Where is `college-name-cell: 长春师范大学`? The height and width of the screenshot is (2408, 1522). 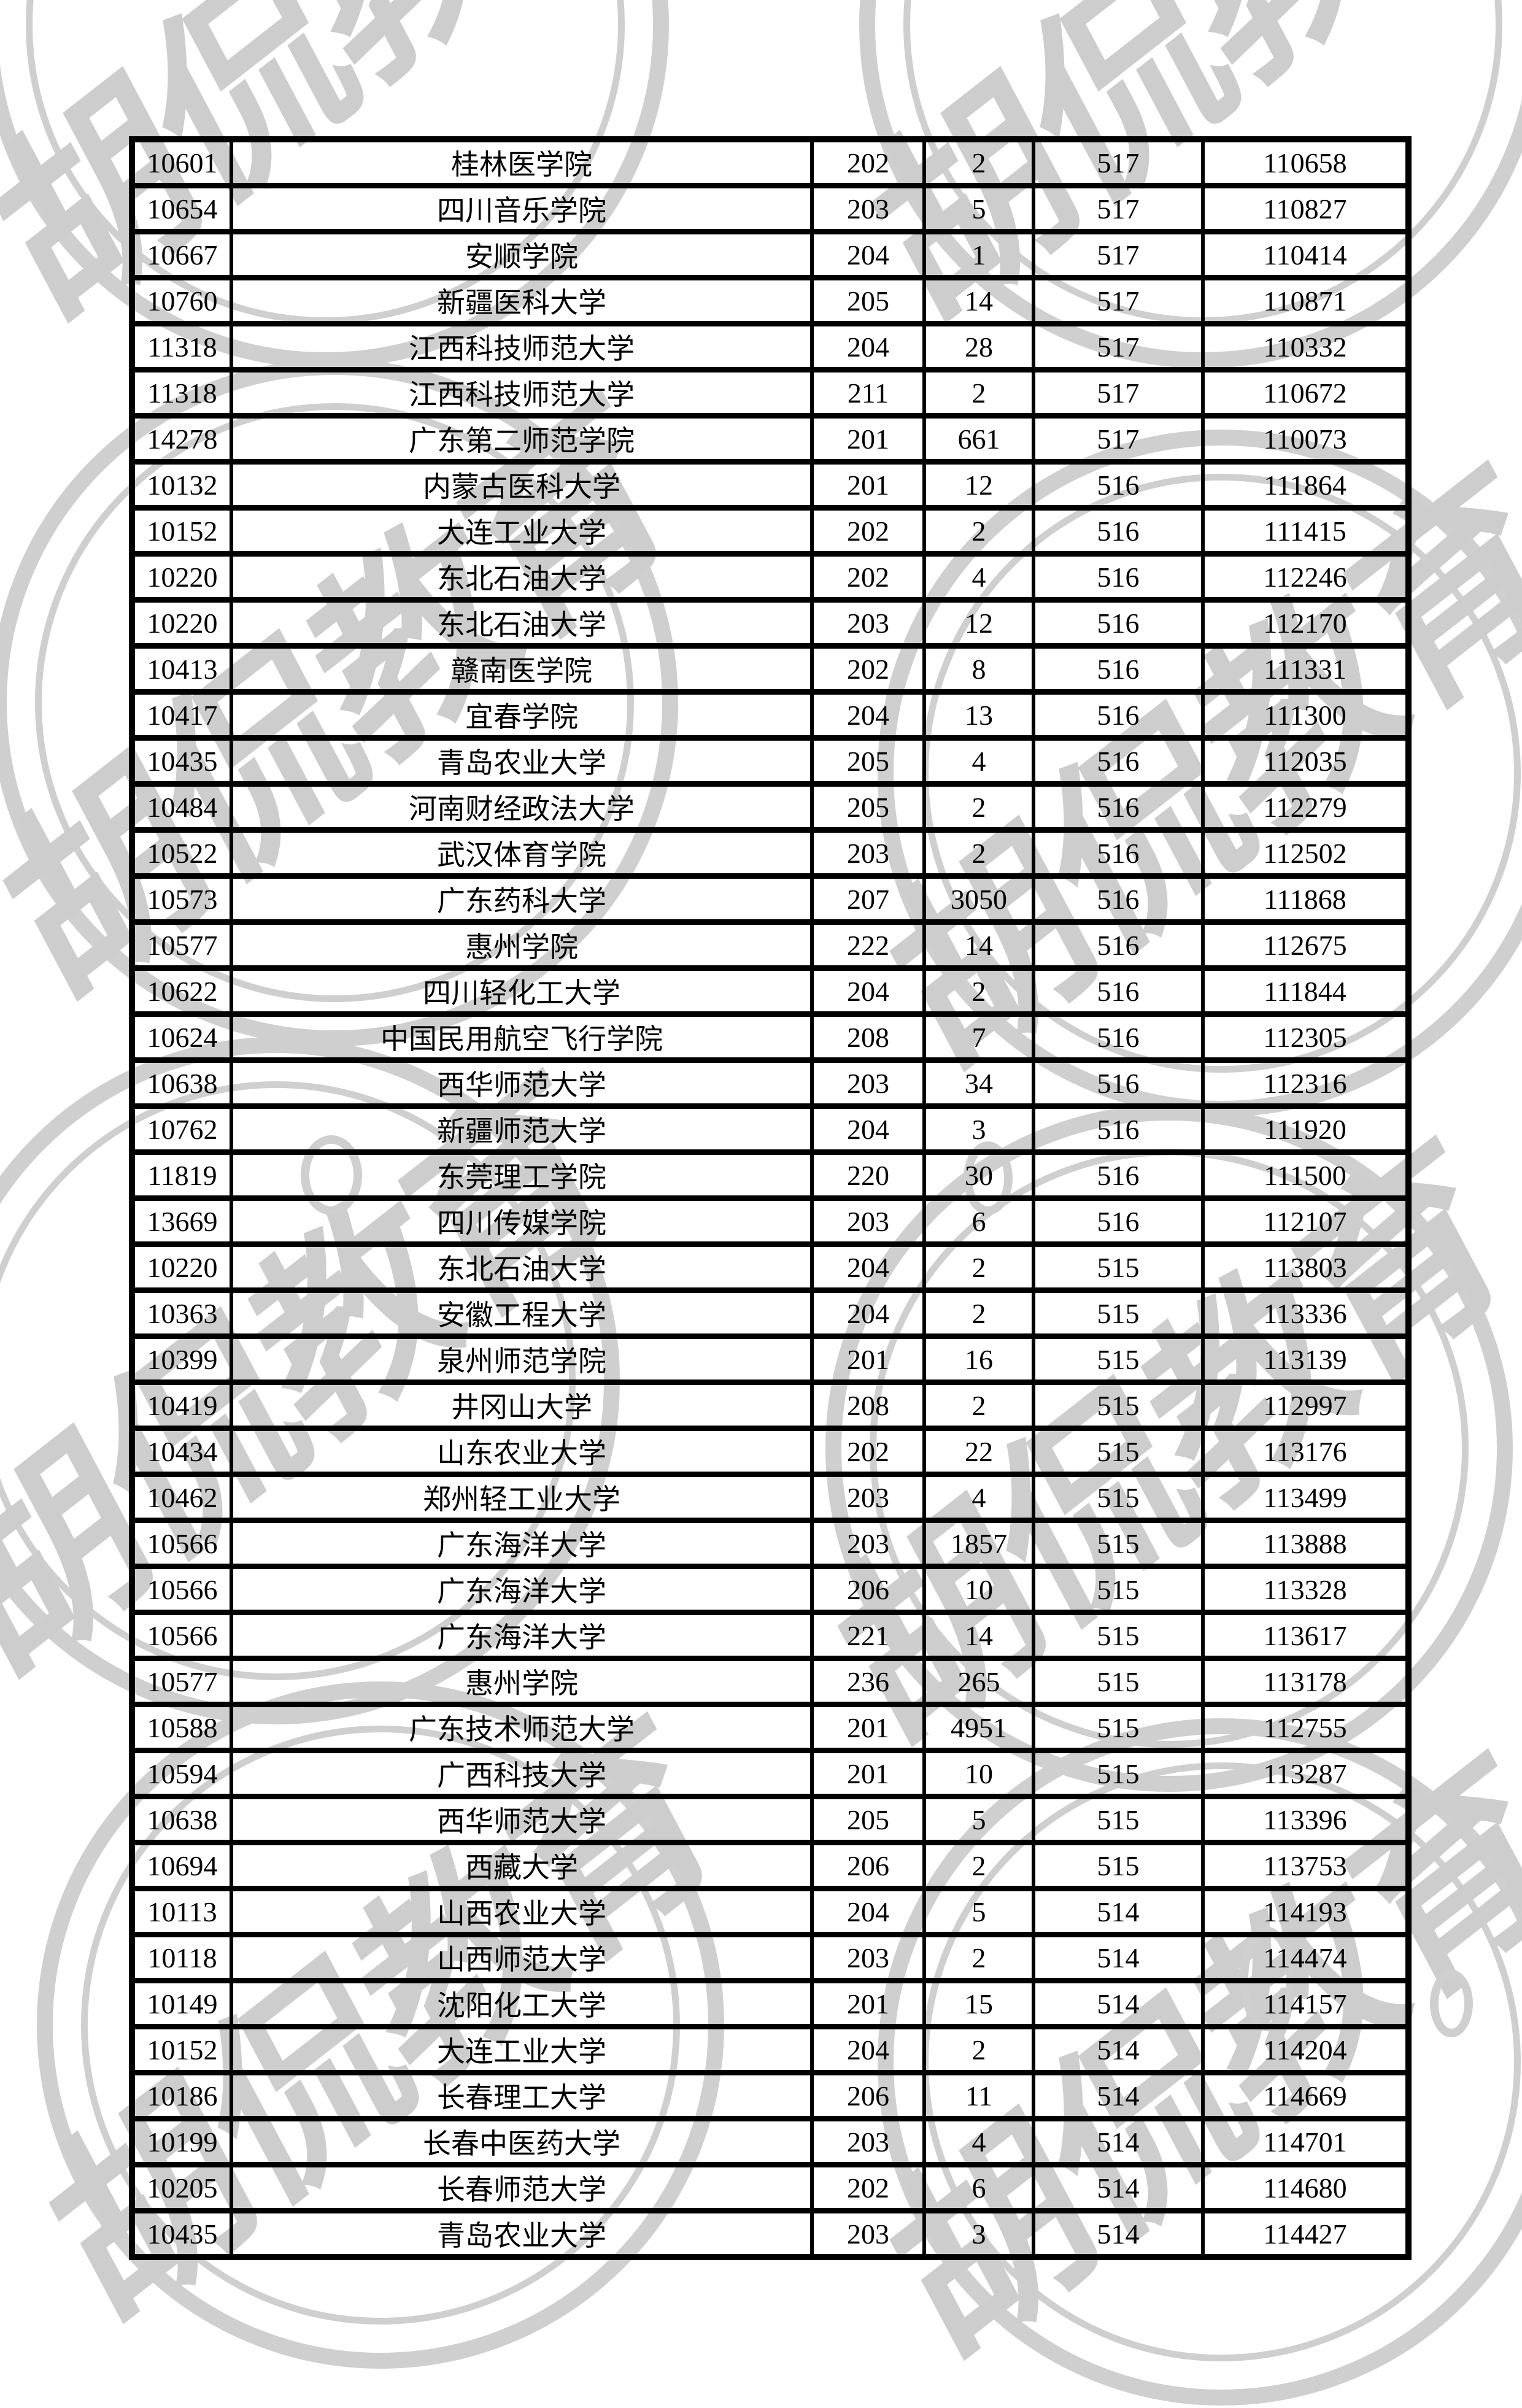
college-name-cell: 长春师范大学 is located at coordinates (522, 2188).